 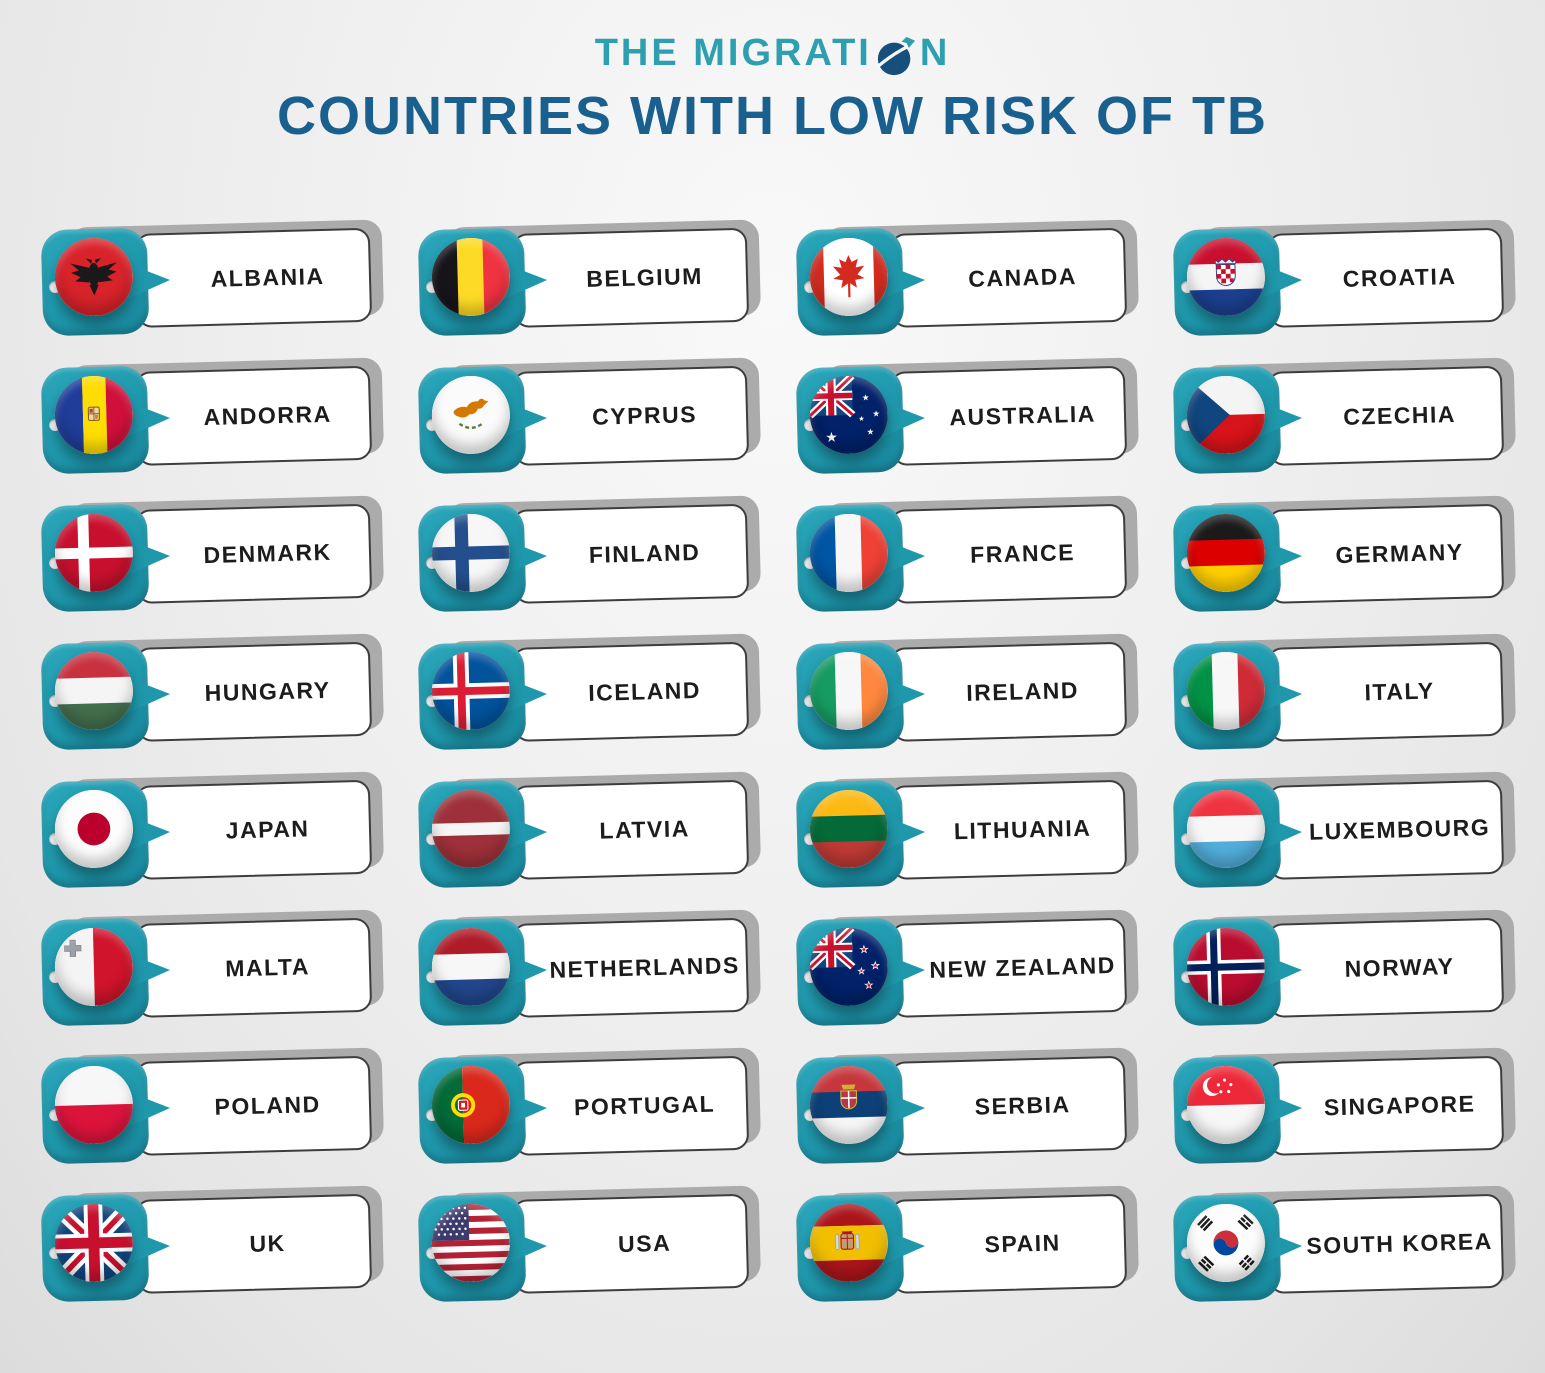 I want to click on country-card-ireland: IRELAND, so click(x=967, y=693).